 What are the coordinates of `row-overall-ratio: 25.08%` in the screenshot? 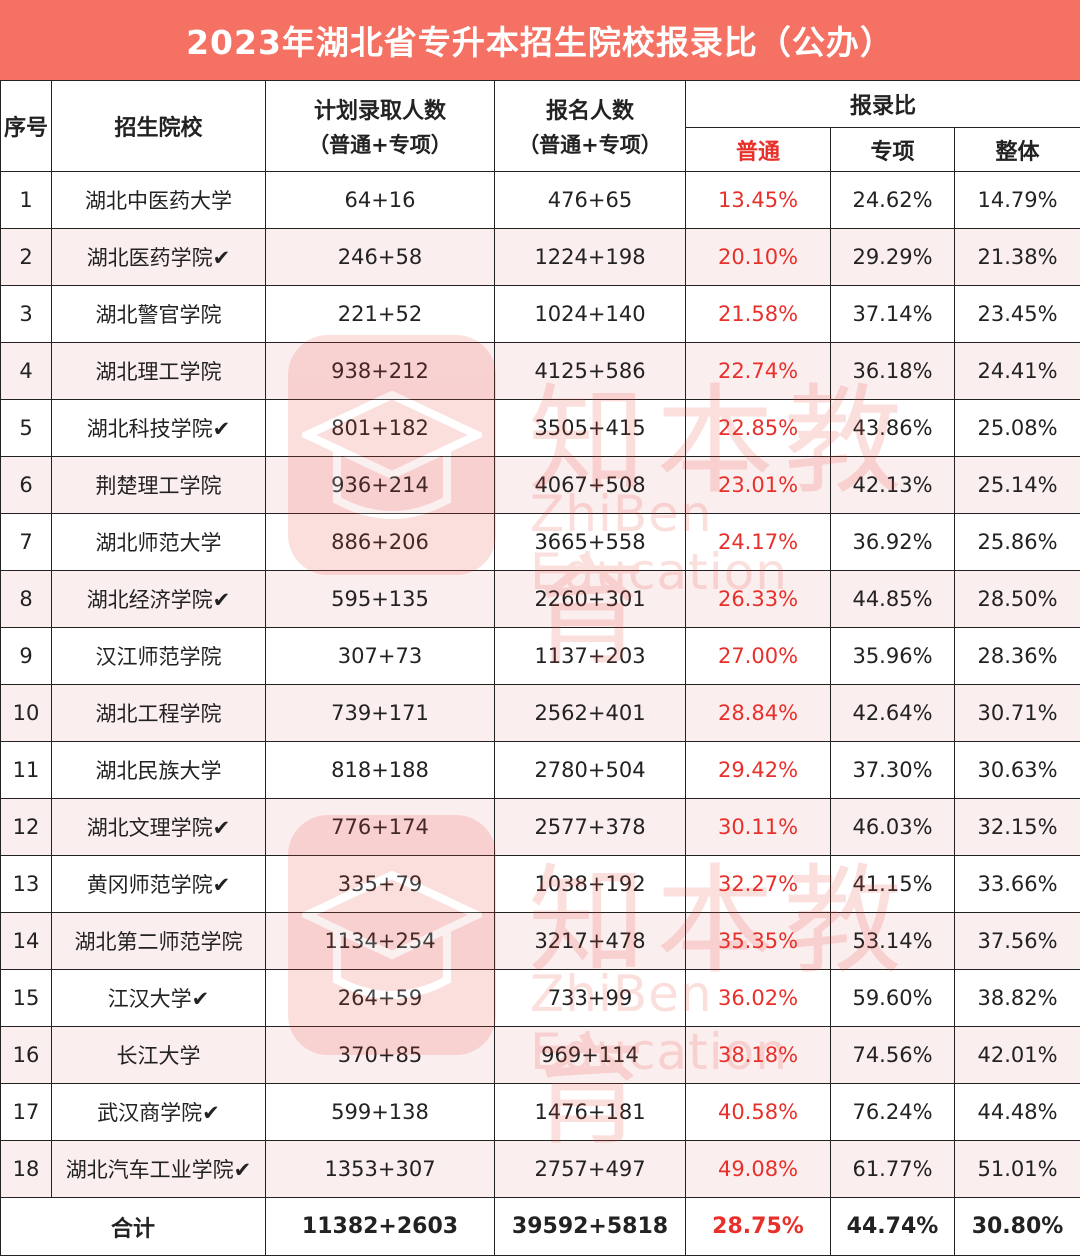 It's located at (1017, 428).